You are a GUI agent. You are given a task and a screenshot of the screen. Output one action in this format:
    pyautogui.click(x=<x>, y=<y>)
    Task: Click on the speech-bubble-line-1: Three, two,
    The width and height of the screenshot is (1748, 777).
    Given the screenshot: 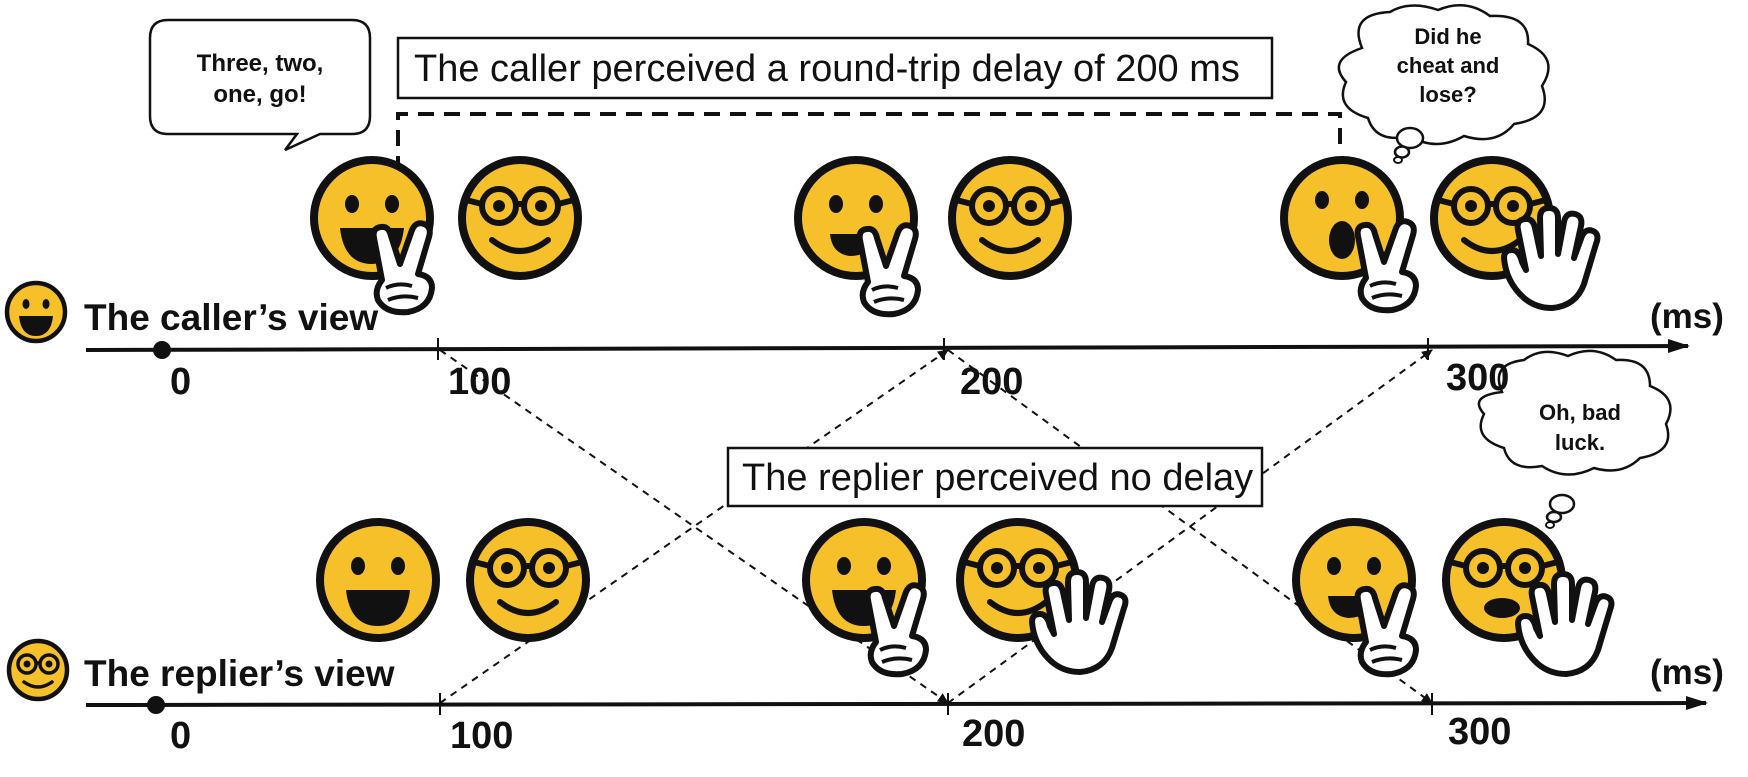 What is the action you would take?
    pyautogui.click(x=260, y=63)
    